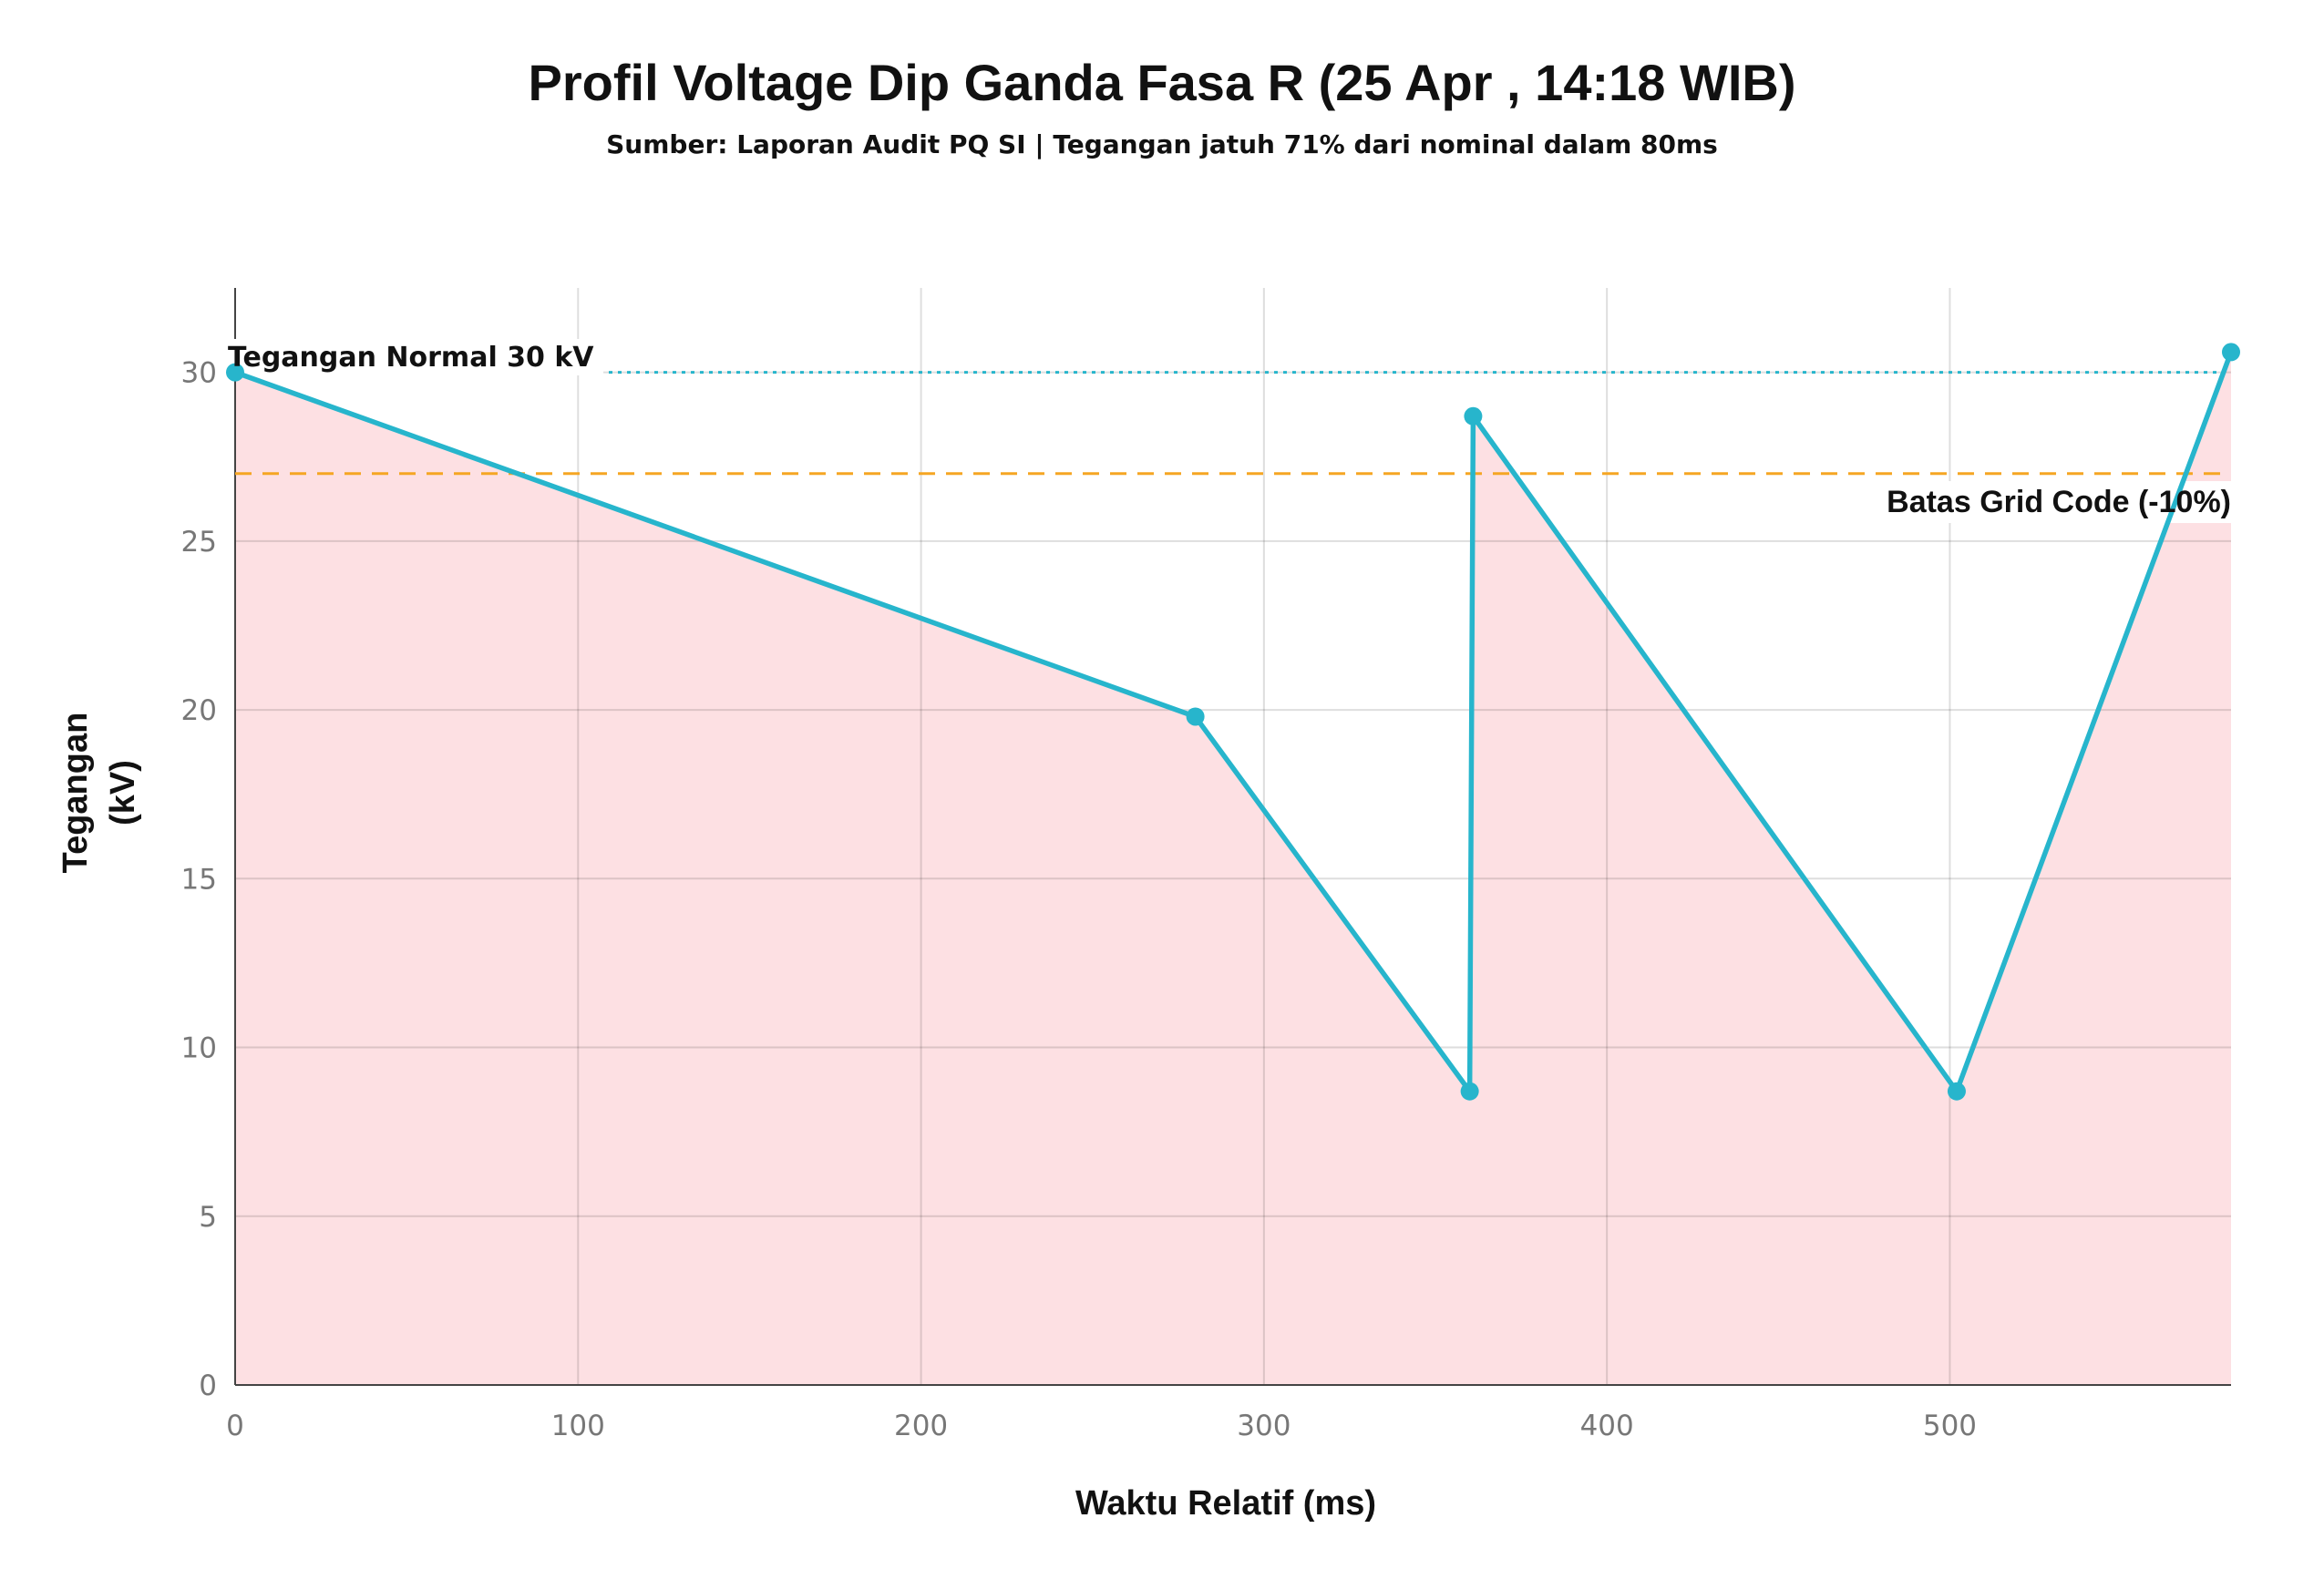 The image size is (2324, 1590). I want to click on x-tick-label: 0, so click(235, 1426).